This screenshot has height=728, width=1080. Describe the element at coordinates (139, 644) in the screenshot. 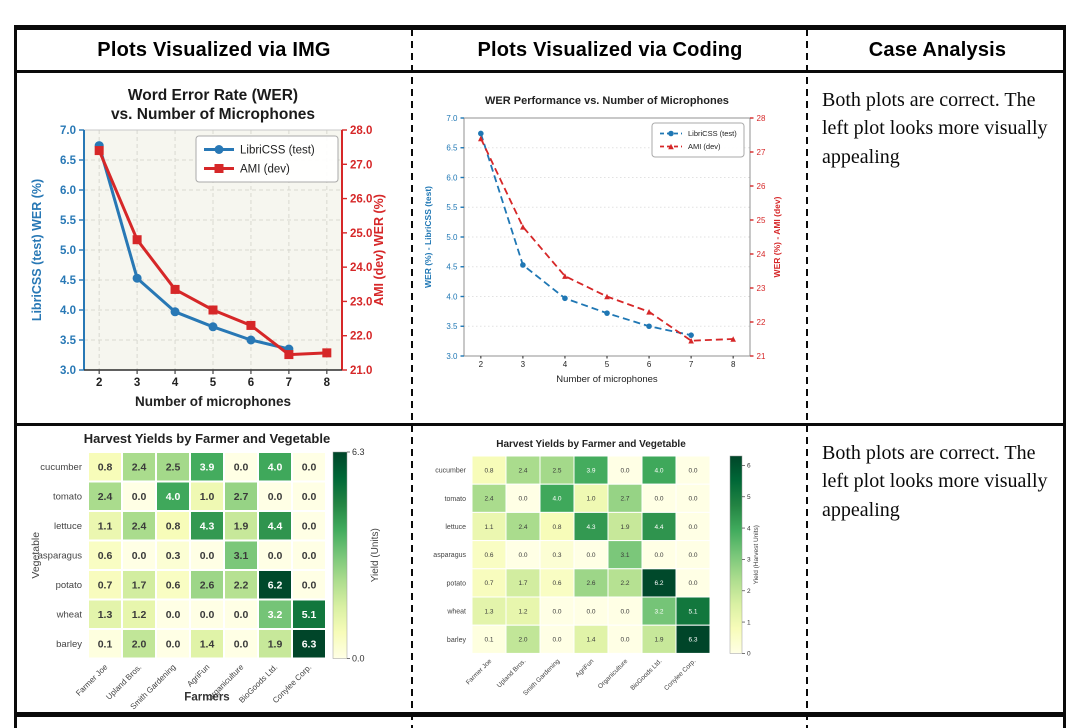

I see `svg-text: 2.0` at that location.